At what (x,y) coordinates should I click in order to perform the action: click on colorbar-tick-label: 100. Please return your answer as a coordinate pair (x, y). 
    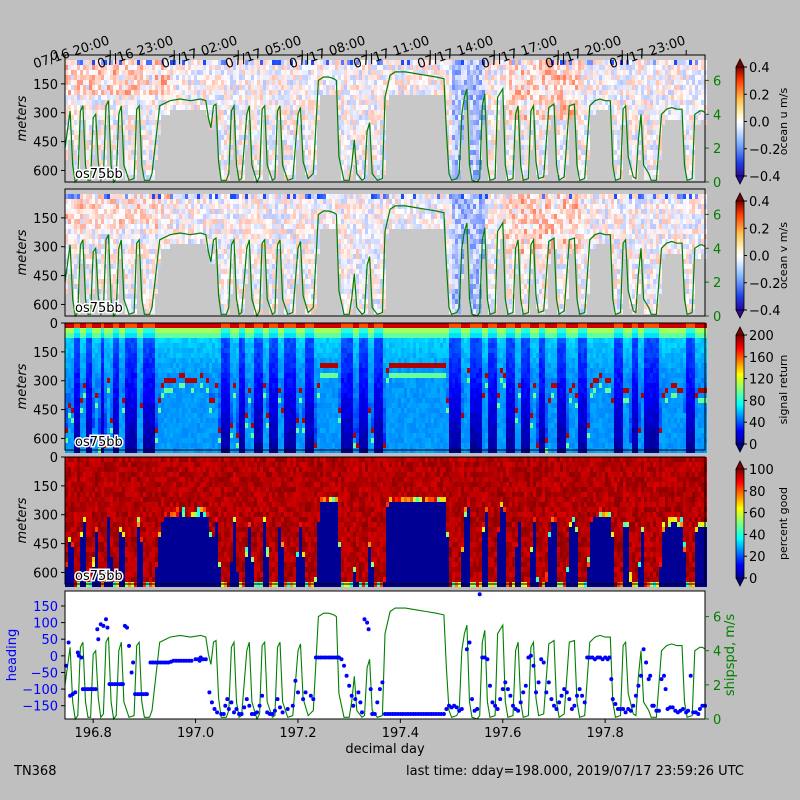
    Looking at the image, I should click on (761, 470).